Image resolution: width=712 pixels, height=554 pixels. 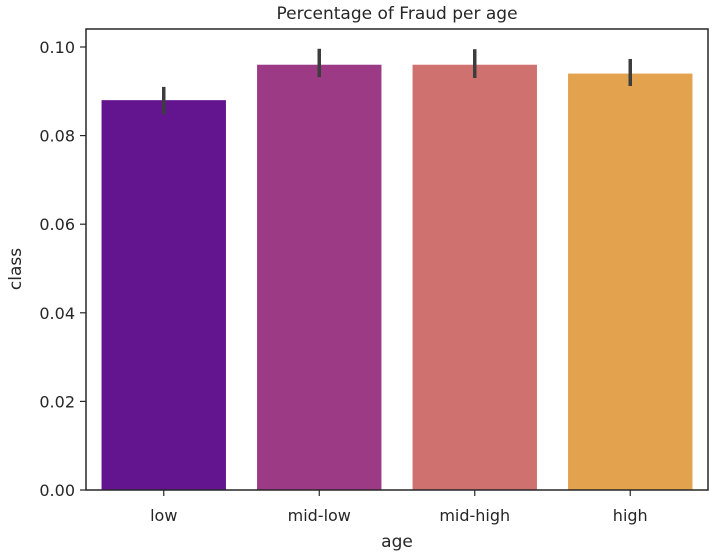 I want to click on y-axis-label: class, so click(x=16, y=269).